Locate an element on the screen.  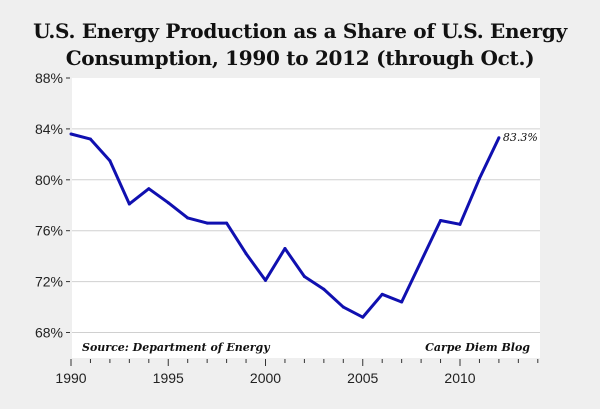
x-tick-label: 2005 is located at coordinates (362, 378).